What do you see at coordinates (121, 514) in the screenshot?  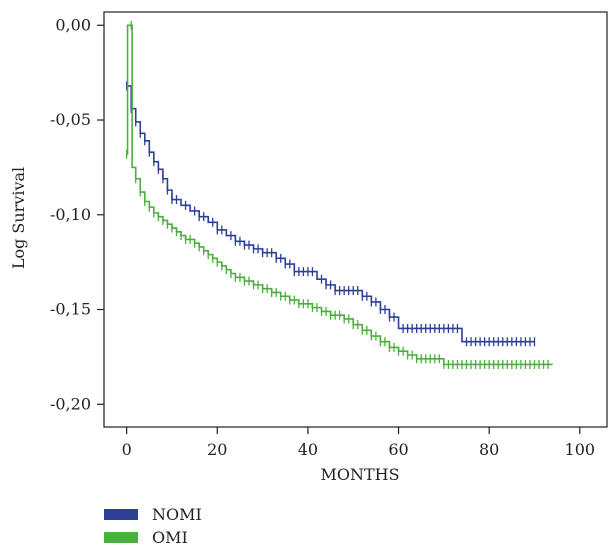 I see `legend-swatch-nomi` at bounding box center [121, 514].